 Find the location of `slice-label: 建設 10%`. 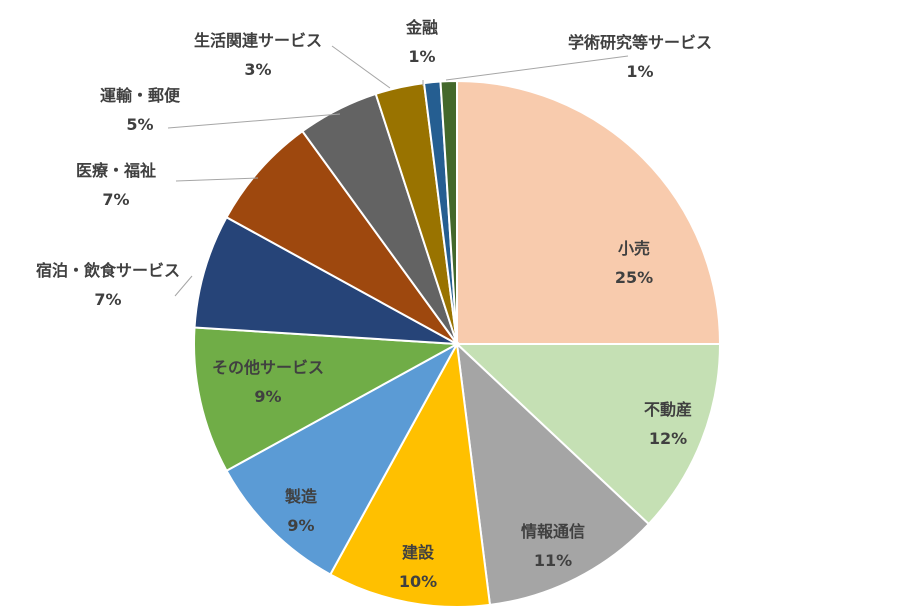

slice-label: 建設 10% is located at coordinates (418, 567).